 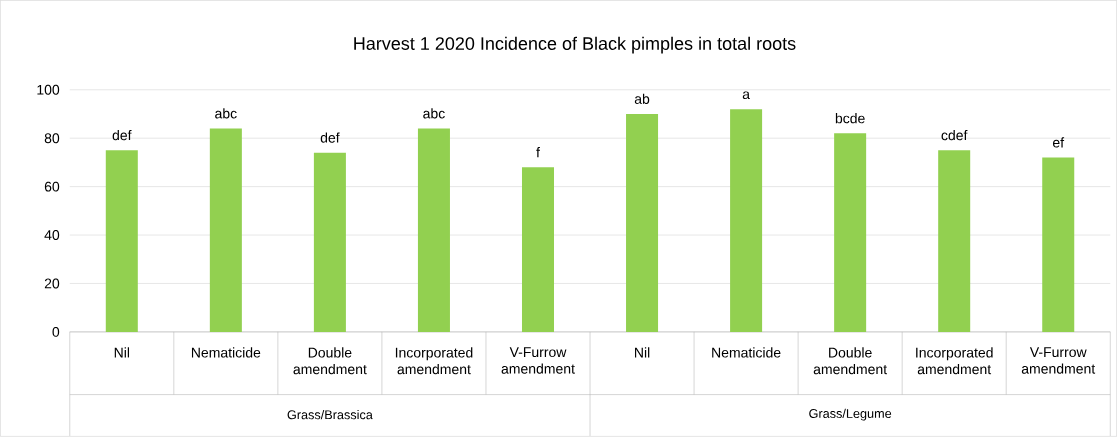 I want to click on data-label: a, so click(x=746, y=95).